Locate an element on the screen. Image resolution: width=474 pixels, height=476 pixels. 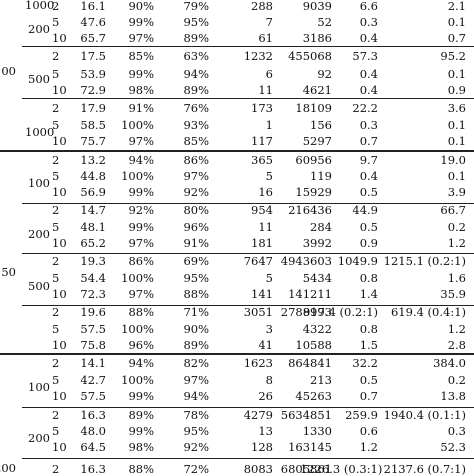
time-b-cell: 2.1 is located at coordinates (456, 6).